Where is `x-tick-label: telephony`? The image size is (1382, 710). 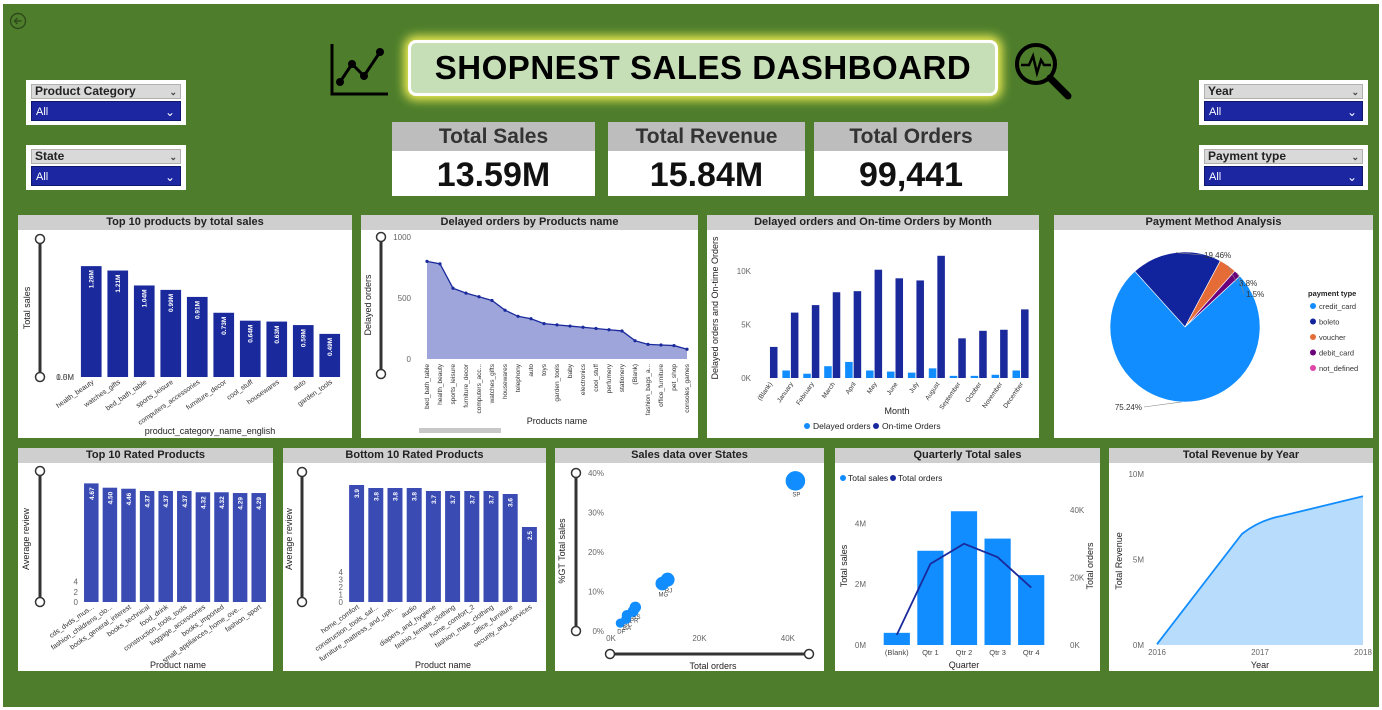
x-tick-label: telephony is located at coordinates (518, 377).